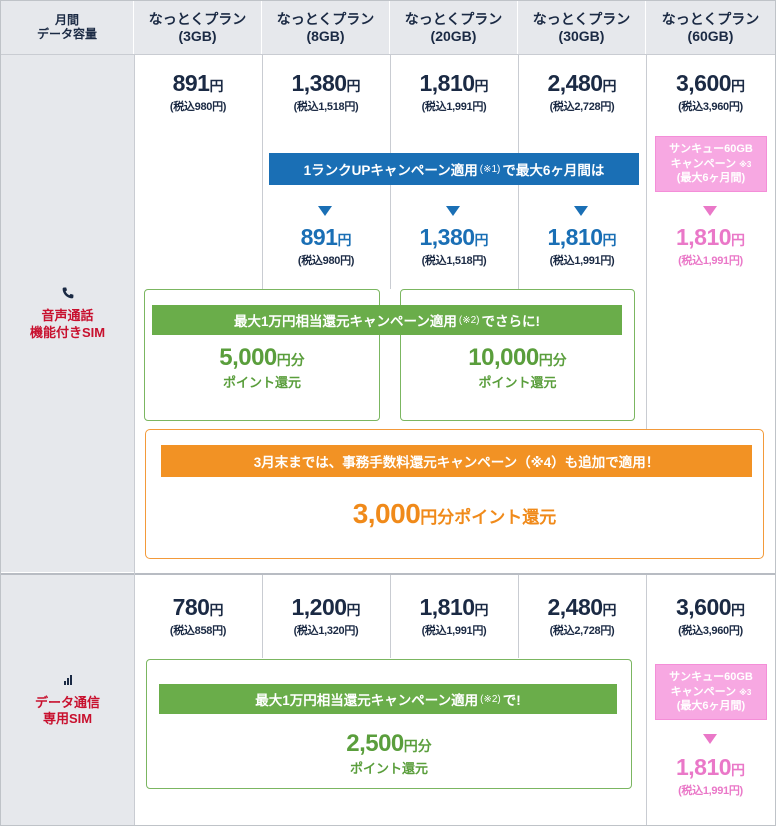 This screenshot has width=776, height=826. Describe the element at coordinates (67, 316) in the screenshot. I see `voice-sim-label-line1: 音声通話` at that location.